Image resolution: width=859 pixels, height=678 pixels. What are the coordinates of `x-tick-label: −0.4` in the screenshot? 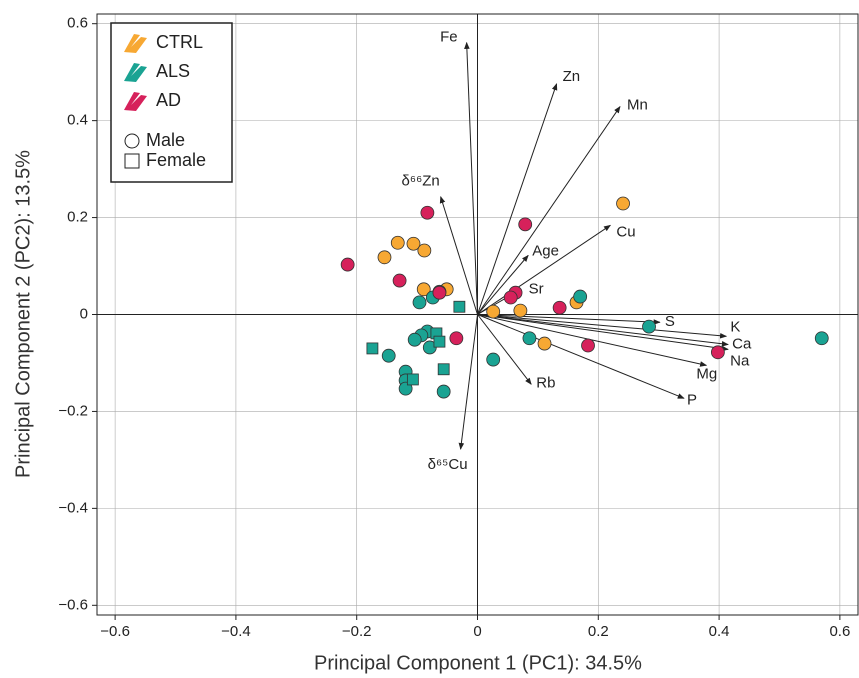 It's located at (236, 631).